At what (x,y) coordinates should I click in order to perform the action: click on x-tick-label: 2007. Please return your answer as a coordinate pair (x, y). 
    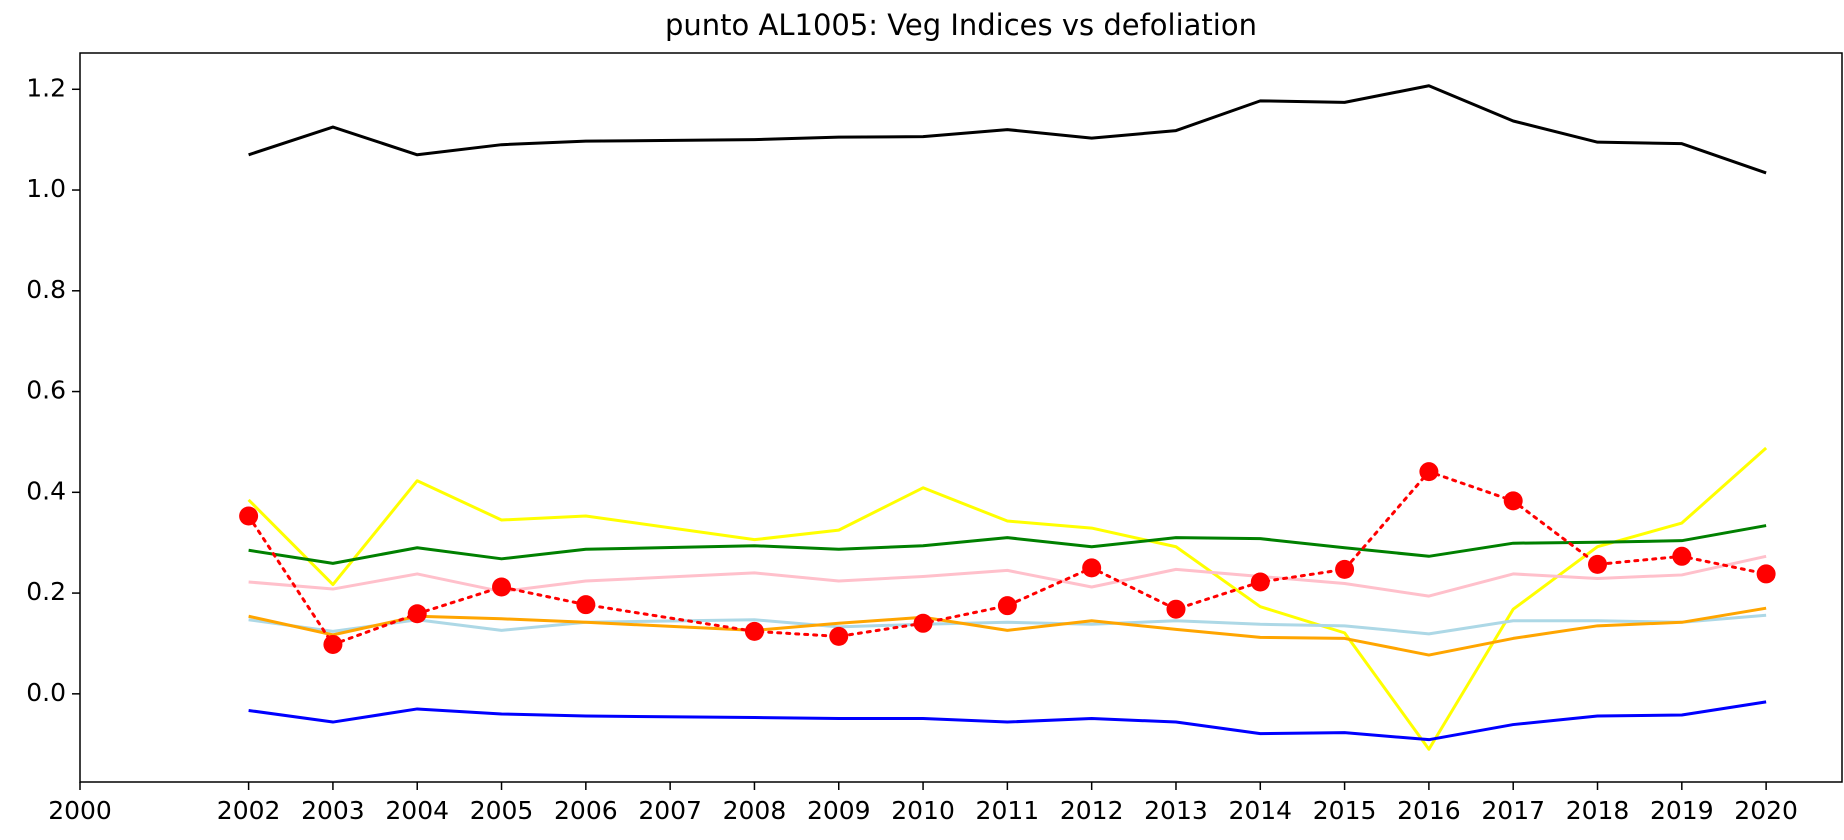
    Looking at the image, I should click on (670, 810).